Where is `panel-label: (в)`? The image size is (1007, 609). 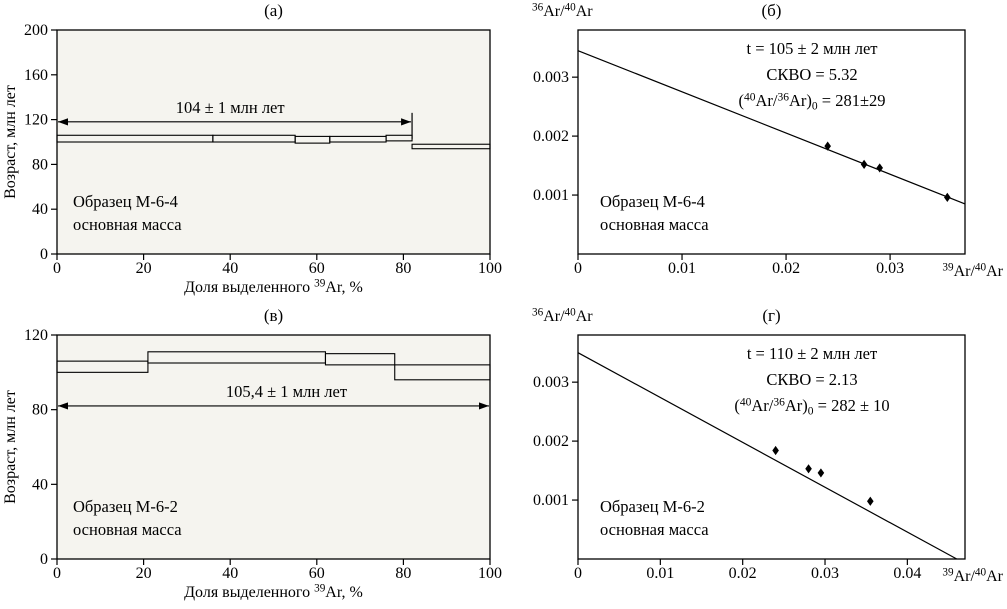
panel-label: (в) is located at coordinates (273, 315).